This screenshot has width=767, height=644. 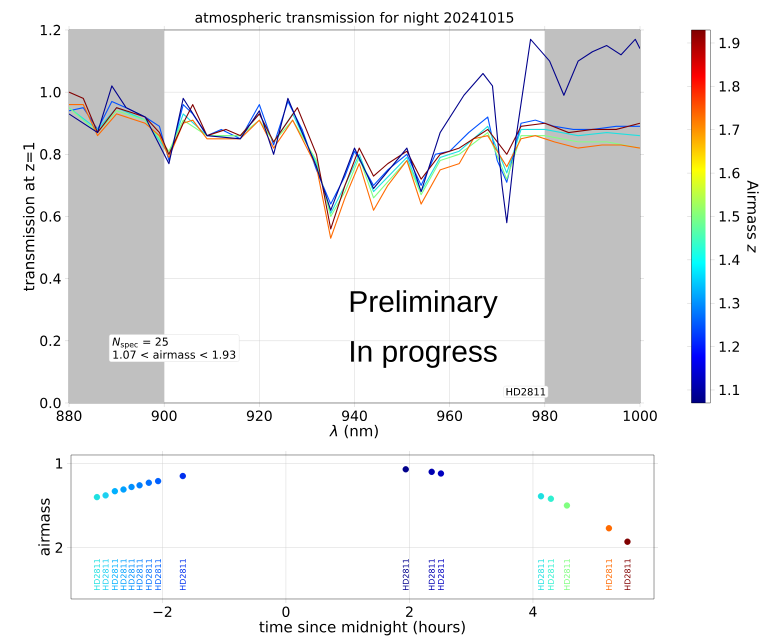 What do you see at coordinates (730, 43) in the screenshot?
I see `color-bar-label: 1.9` at bounding box center [730, 43].